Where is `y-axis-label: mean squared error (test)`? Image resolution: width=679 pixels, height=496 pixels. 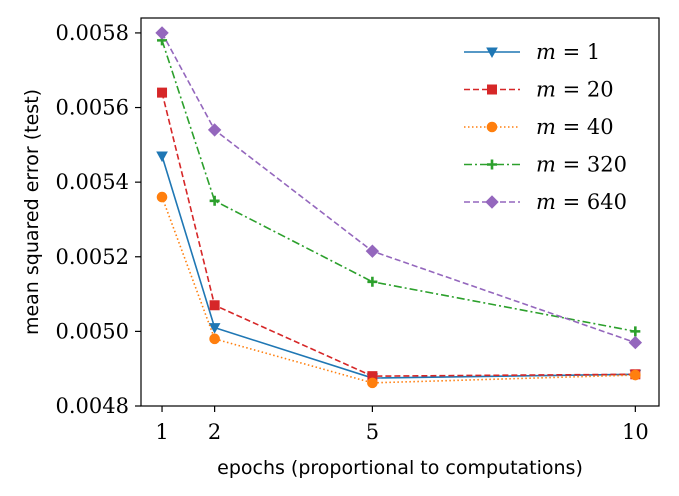
y-axis-label: mean squared error (test) is located at coordinates (32, 212).